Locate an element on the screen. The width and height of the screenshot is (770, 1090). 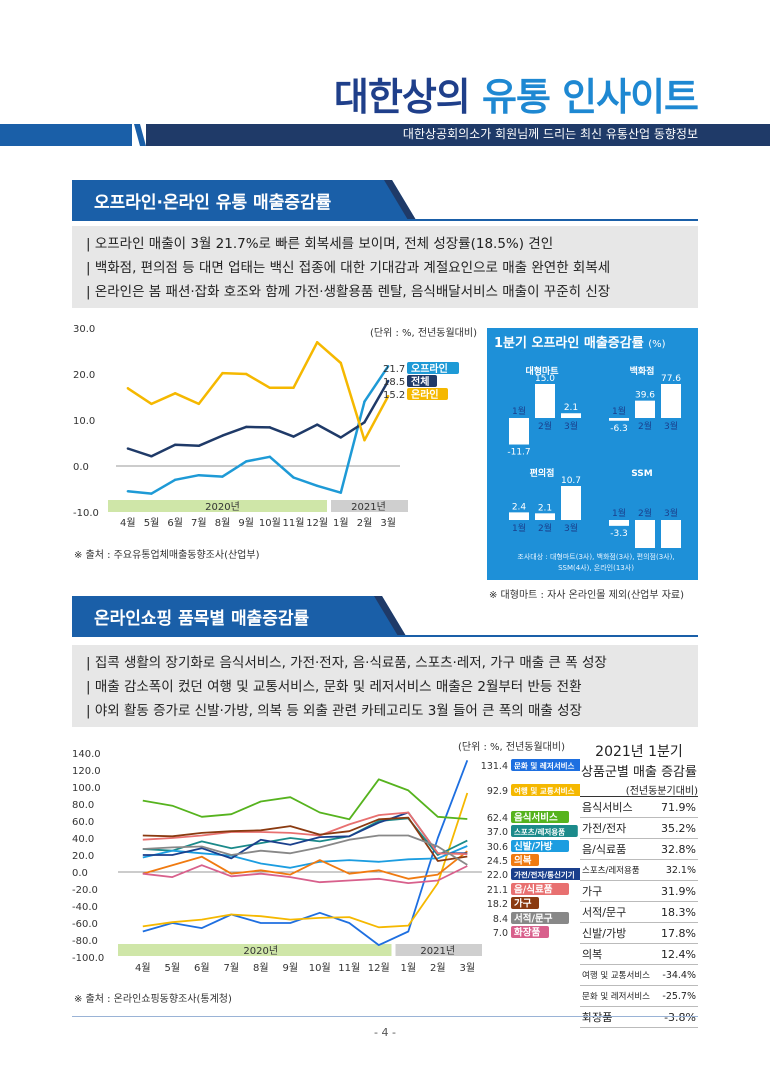
end-value-label: 21.1 is located at coordinates (497, 890).